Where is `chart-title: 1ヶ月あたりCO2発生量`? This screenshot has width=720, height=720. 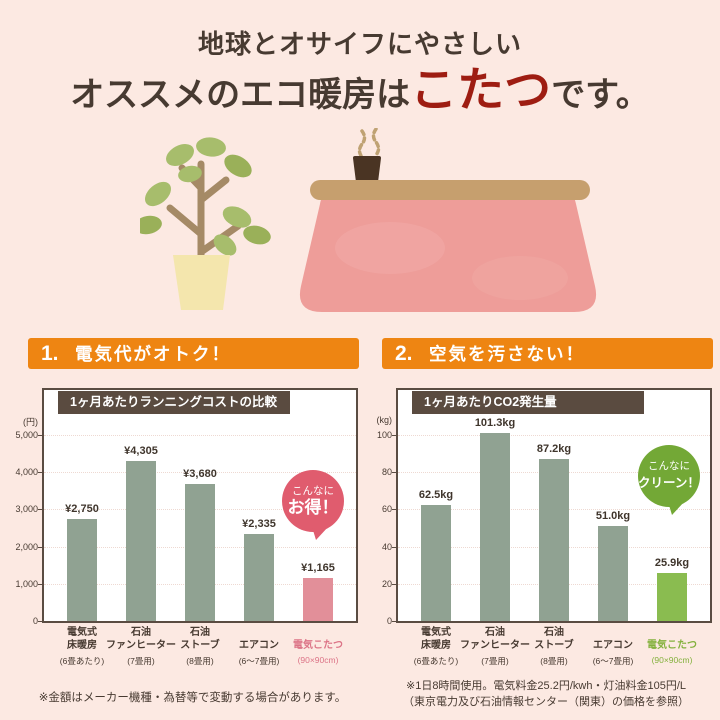
chart-title: 1ヶ月あたりCO2発生量 is located at coordinates (528, 402).